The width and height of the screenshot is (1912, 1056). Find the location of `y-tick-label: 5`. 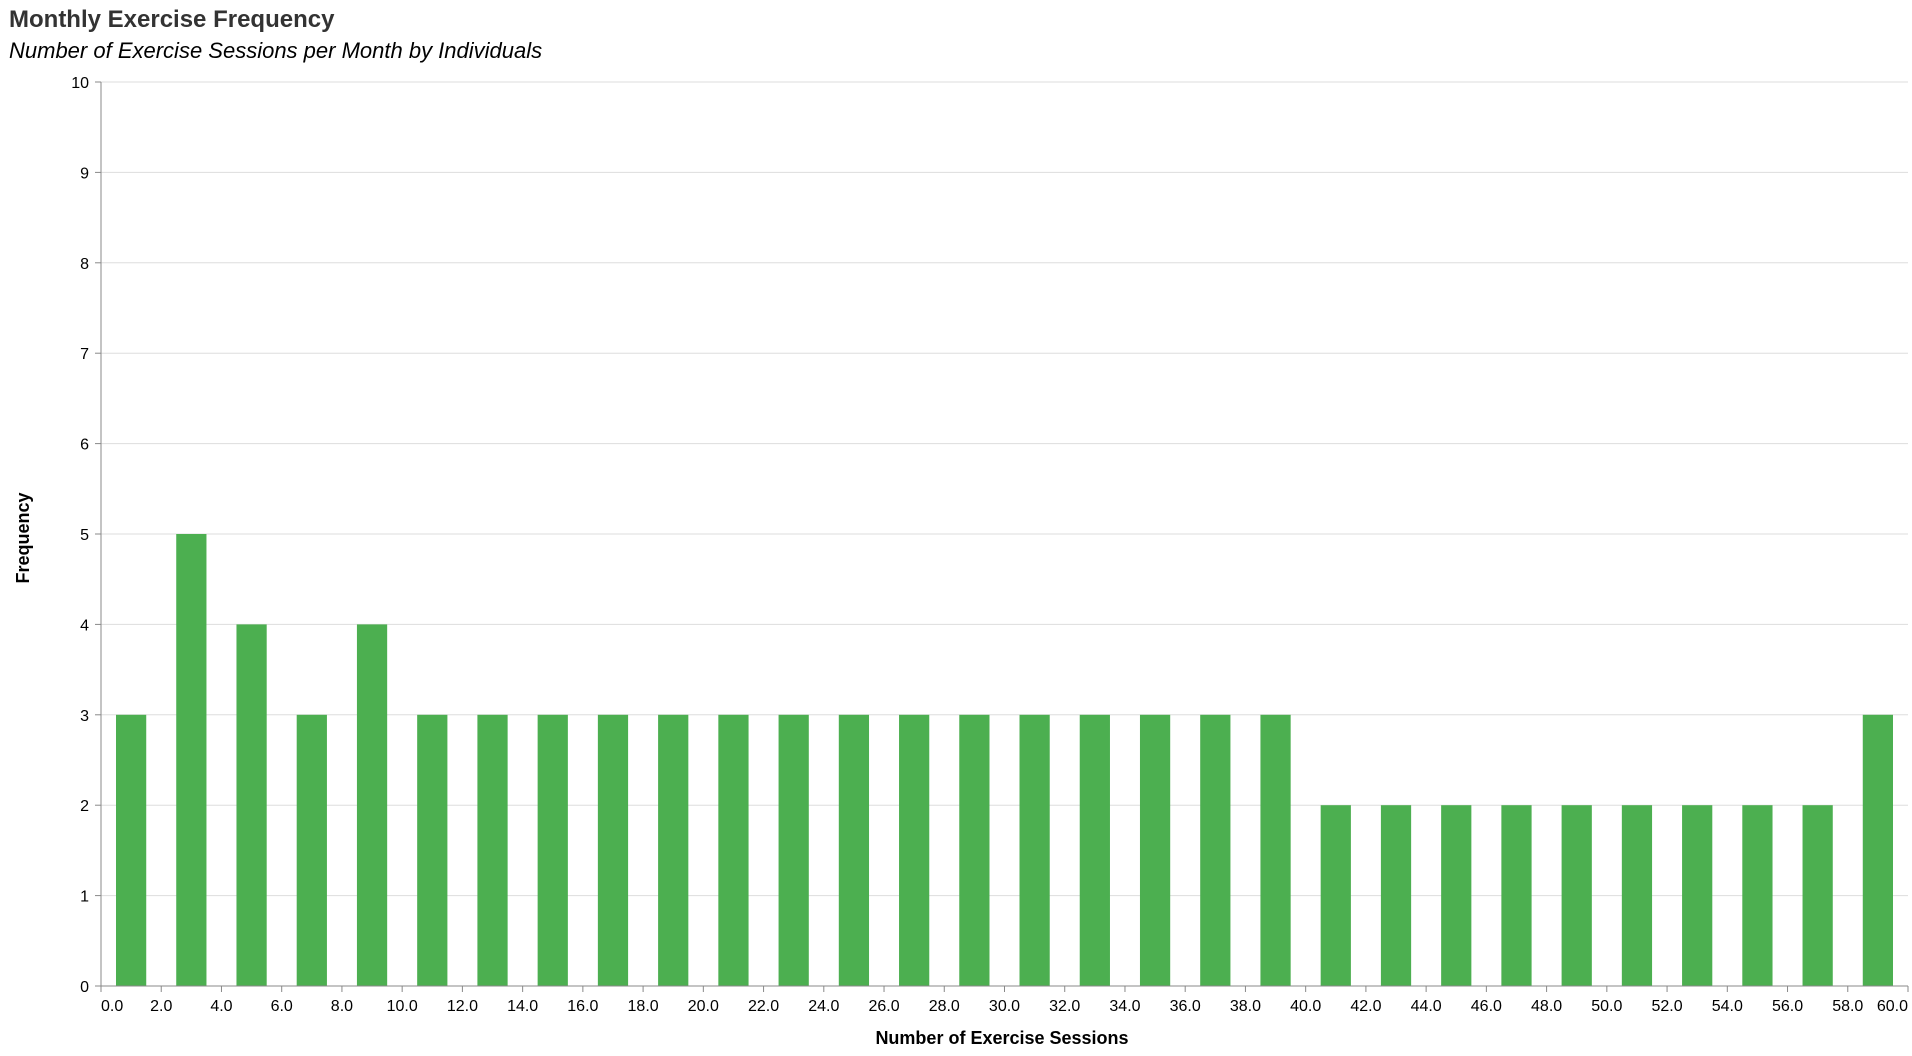

y-tick-label: 5 is located at coordinates (84, 535).